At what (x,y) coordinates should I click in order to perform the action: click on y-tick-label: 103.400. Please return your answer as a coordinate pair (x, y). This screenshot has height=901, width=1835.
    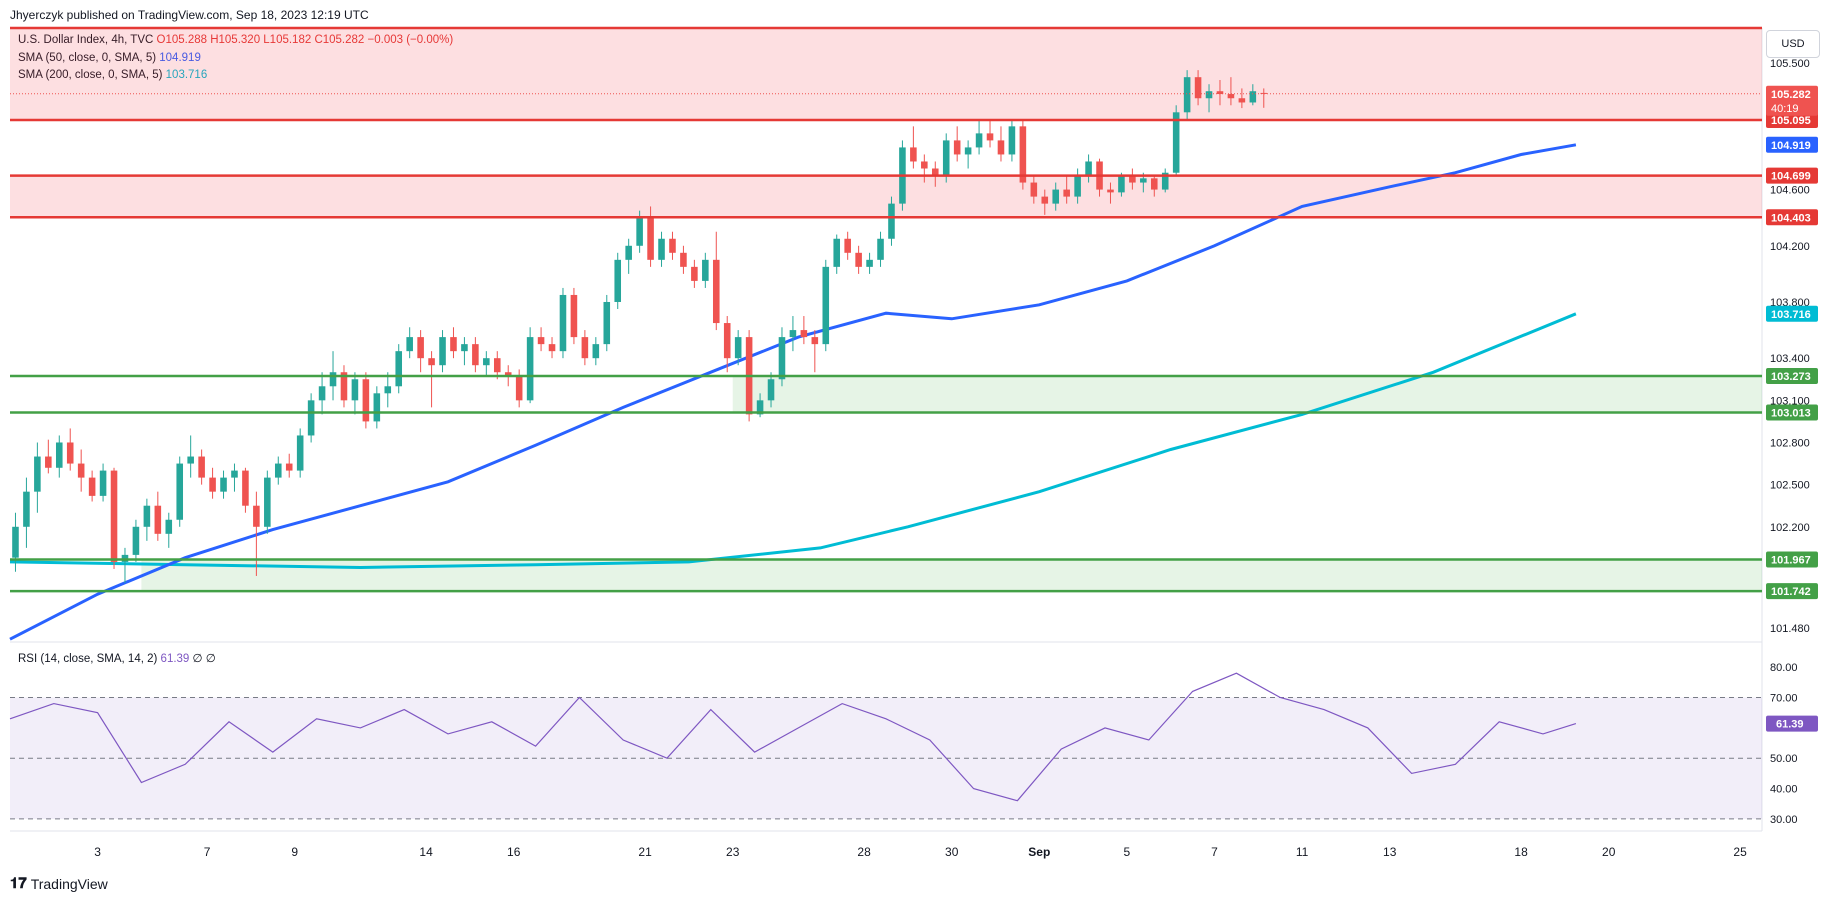
    Looking at the image, I should click on (1790, 359).